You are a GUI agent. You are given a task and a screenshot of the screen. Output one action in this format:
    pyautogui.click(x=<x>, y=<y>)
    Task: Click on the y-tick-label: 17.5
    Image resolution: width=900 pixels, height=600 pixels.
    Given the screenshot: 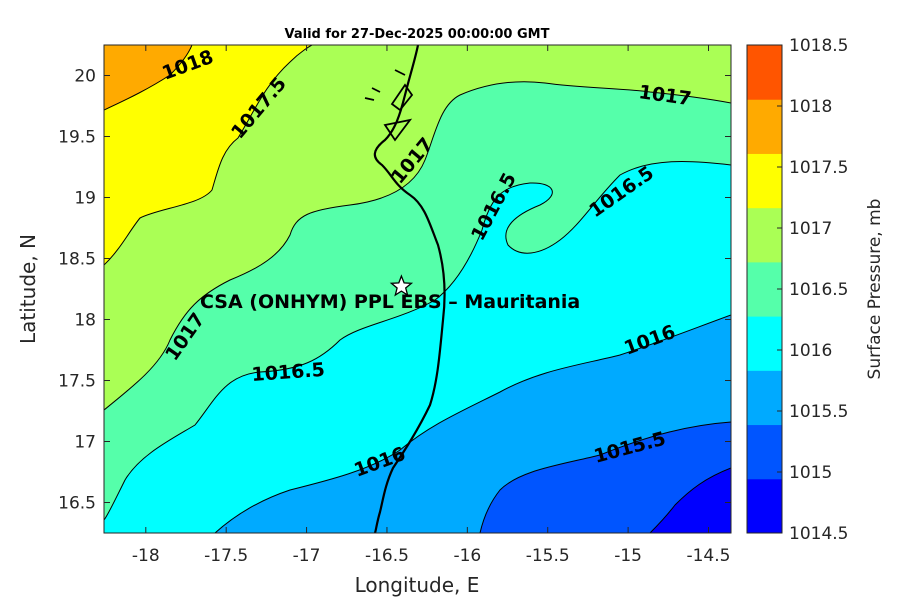 What is the action you would take?
    pyautogui.click(x=77, y=382)
    